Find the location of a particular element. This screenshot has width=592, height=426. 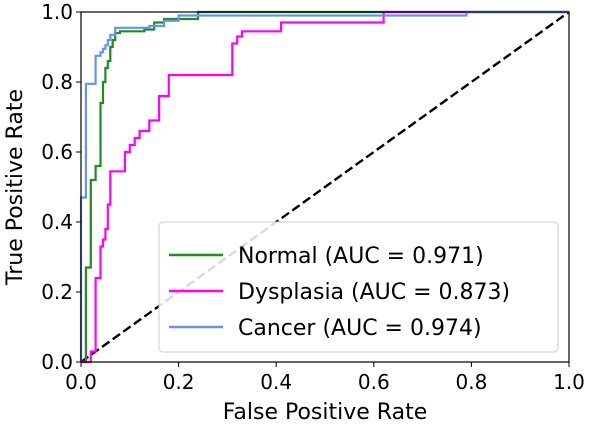

y-tick-label: 1.0 is located at coordinates (57, 12).